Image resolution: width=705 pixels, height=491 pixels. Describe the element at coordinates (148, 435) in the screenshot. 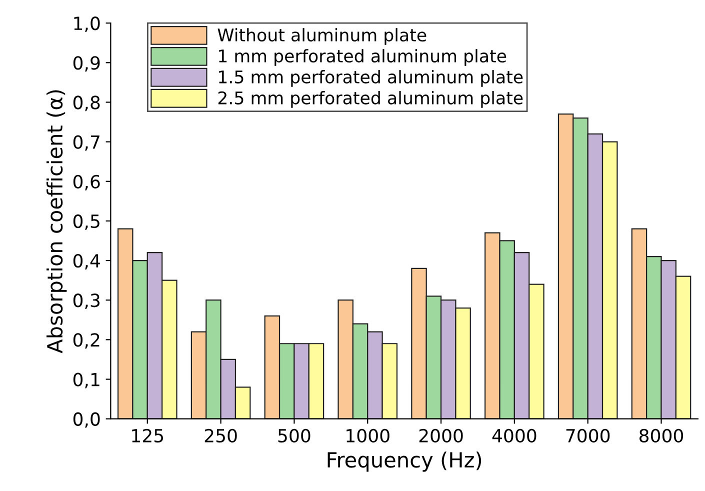

I see `x-tick-label: 125` at that location.